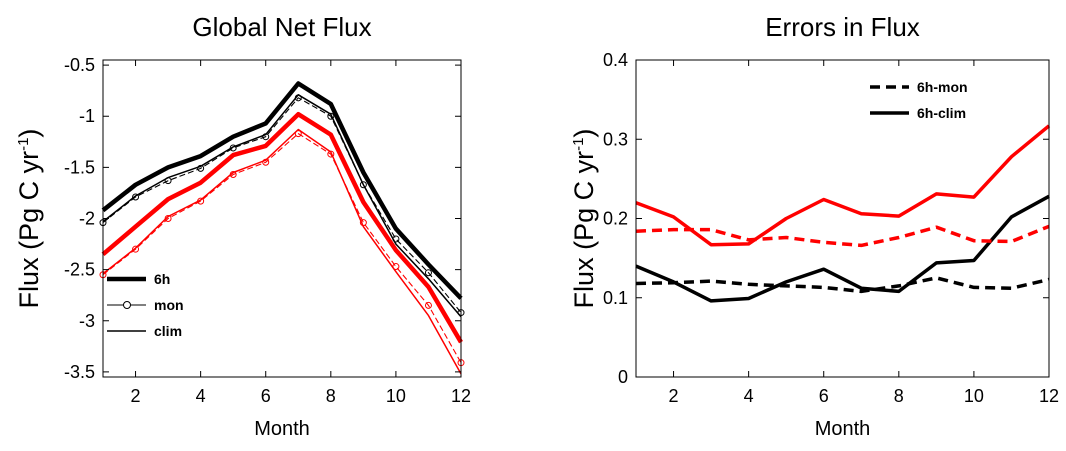 The image size is (1066, 451). What do you see at coordinates (79, 372) in the screenshot?
I see `y-tick-label: -3.5` at bounding box center [79, 372].